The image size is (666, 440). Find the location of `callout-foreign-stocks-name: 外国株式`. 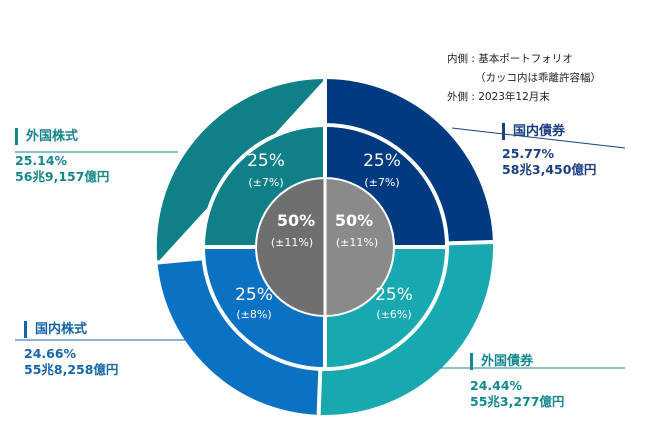

callout-foreign-stocks-name: 外国株式 is located at coordinates (46, 136).